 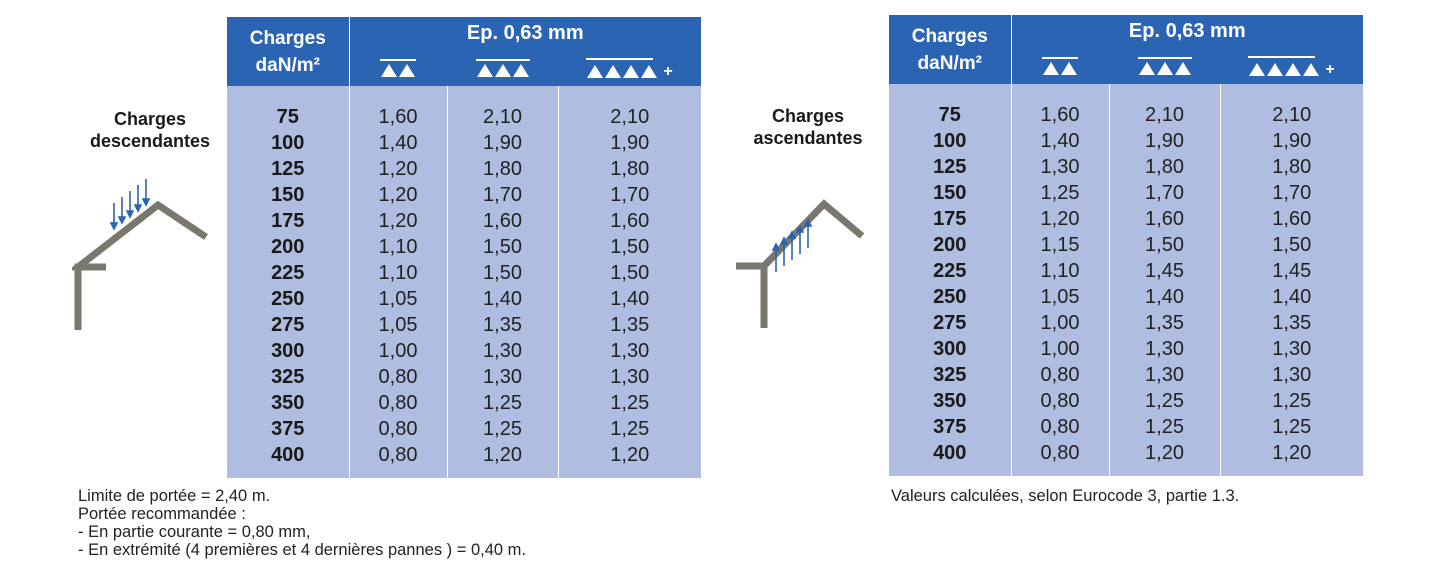 I want to click on load-cell: 275, so click(x=288, y=325).